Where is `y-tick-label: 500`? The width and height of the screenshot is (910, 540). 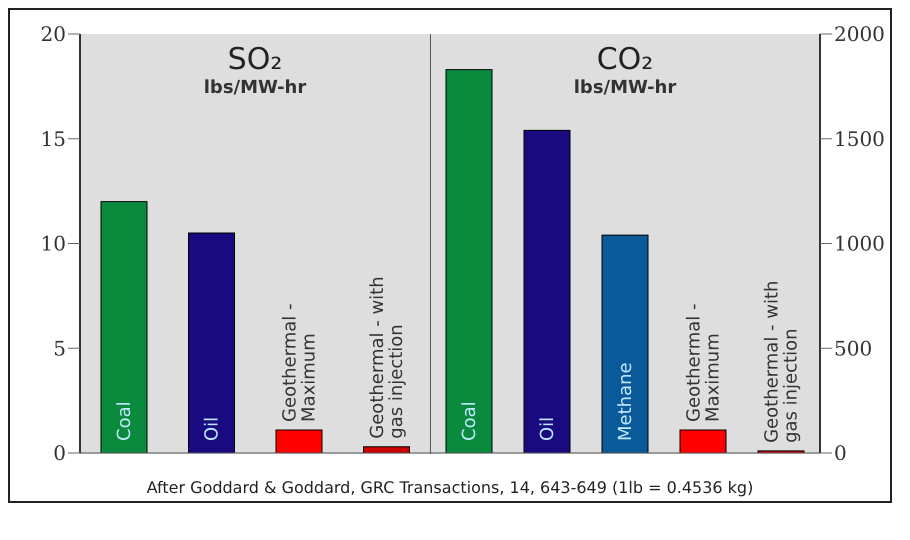
y-tick-label: 500 is located at coordinates (853, 348).